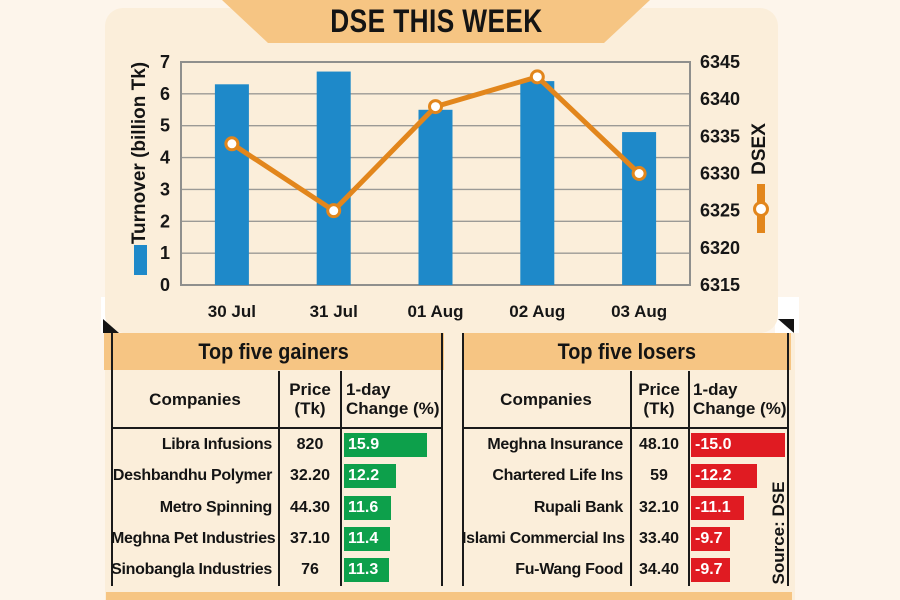  What do you see at coordinates (367, 507) in the screenshot?
I see `change-bar: 11.6` at bounding box center [367, 507].